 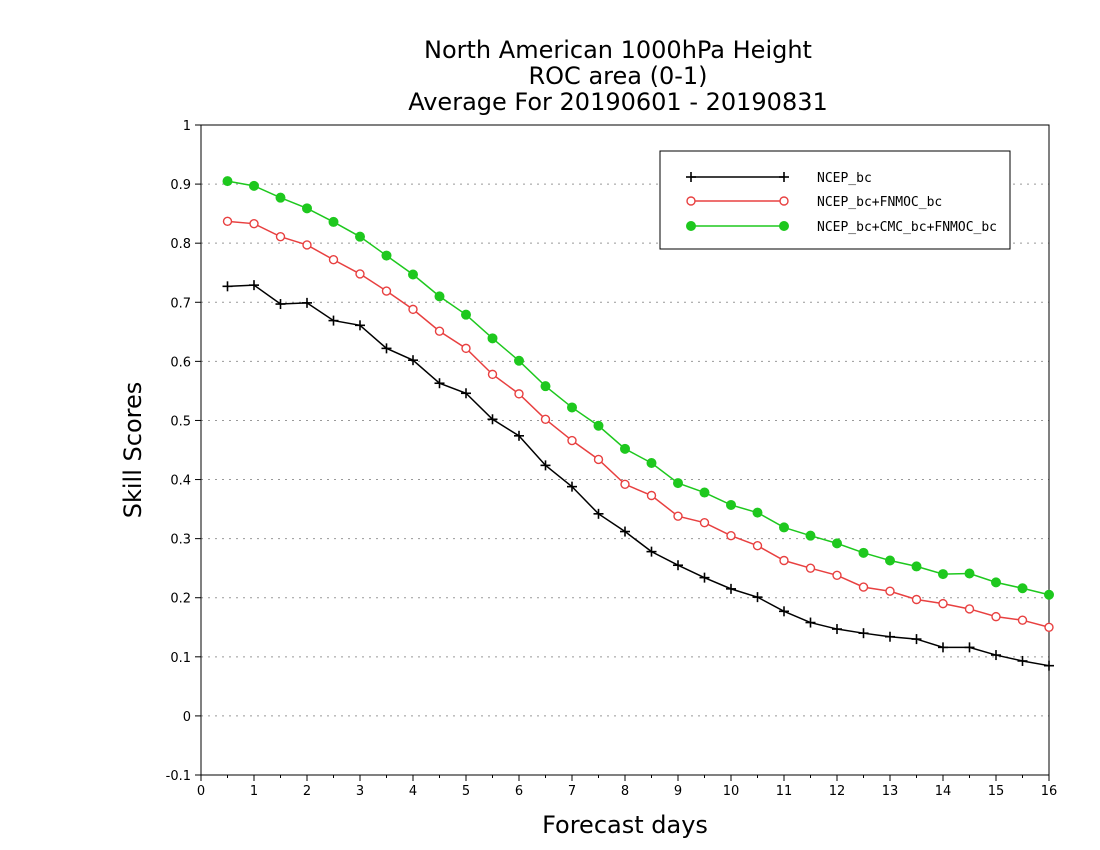 What do you see at coordinates (731, 791) in the screenshot?
I see `x-tick-label: 10` at bounding box center [731, 791].